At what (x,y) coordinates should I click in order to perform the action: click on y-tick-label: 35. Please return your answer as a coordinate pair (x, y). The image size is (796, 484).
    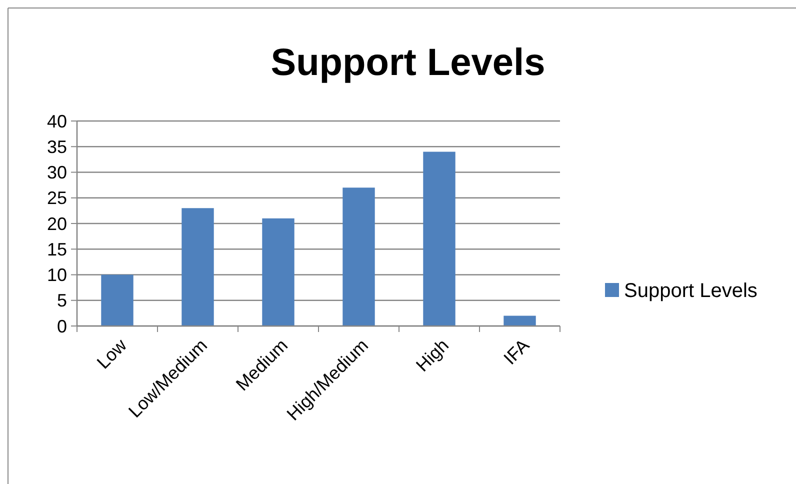
    Looking at the image, I should click on (56, 146).